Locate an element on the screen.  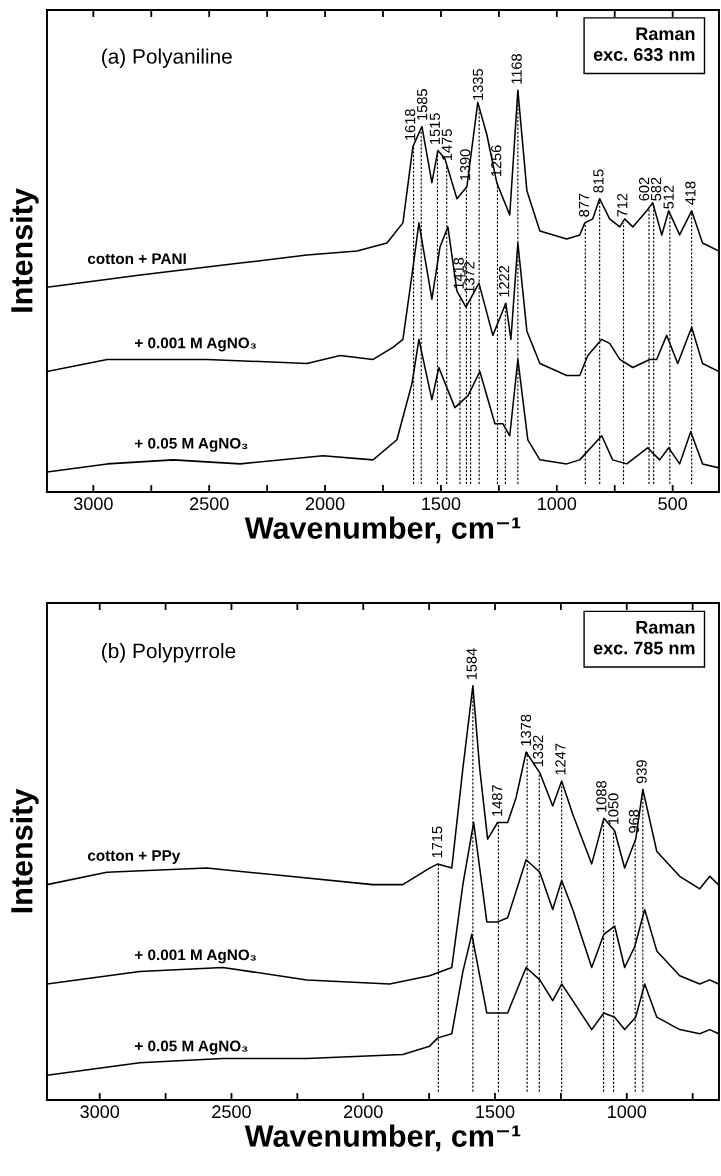
annotation: 1618 is located at coordinates (410, 124).